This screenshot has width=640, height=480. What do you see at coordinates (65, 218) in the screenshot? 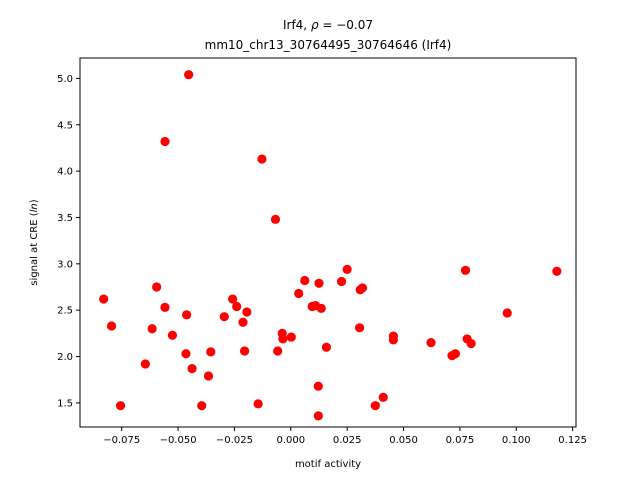
I see `y-tick-label: 3.5` at bounding box center [65, 218].